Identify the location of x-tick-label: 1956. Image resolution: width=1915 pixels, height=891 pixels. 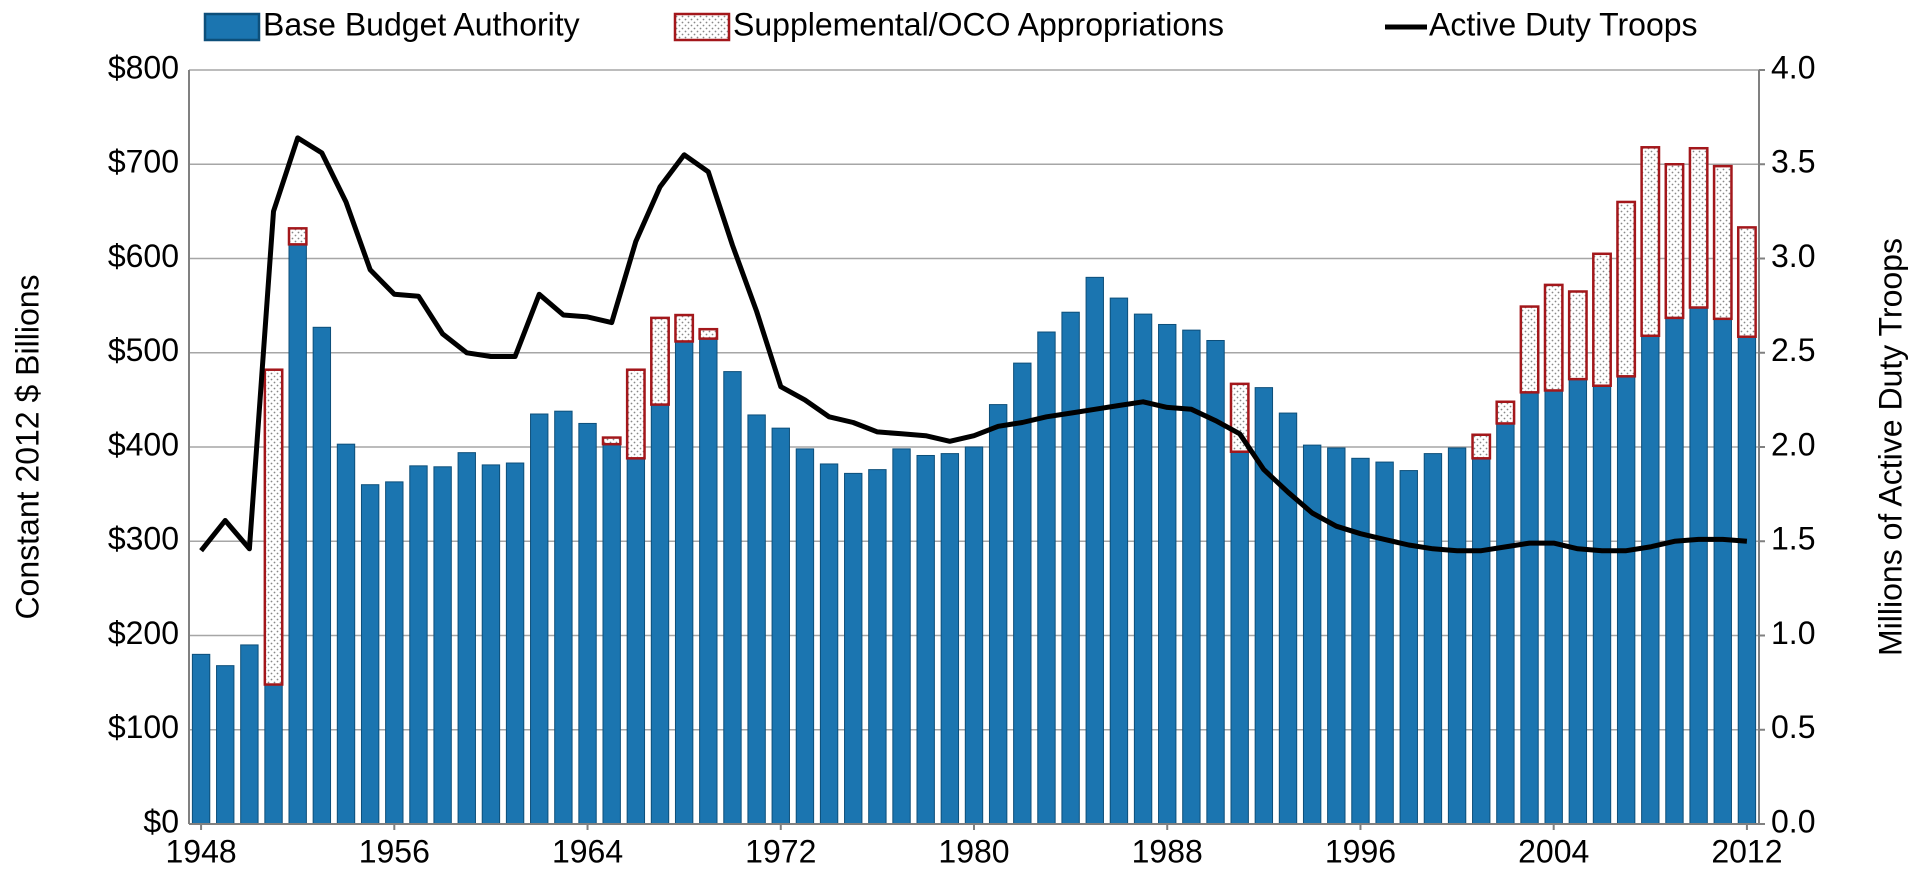
(394, 851).